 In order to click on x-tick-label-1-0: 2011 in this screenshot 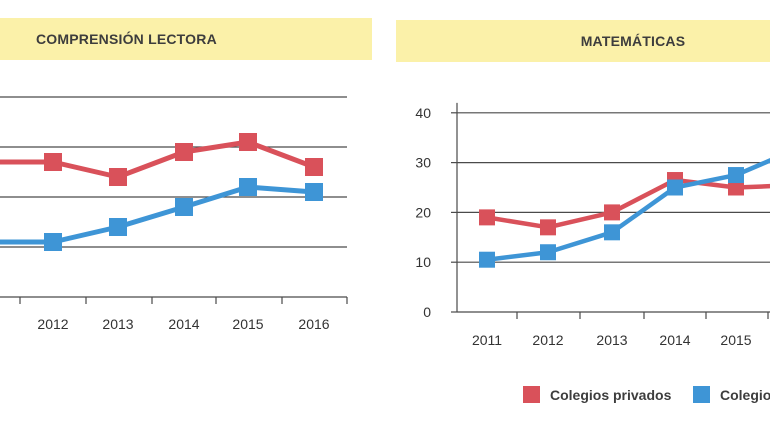, I will do `click(487, 340)`.